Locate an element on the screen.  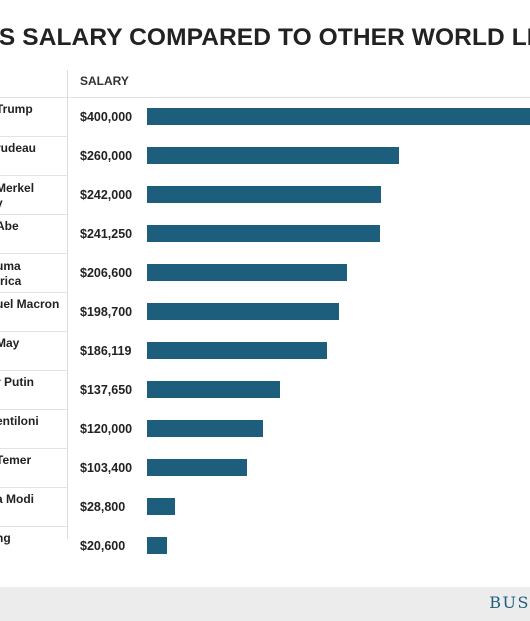
salary-label: $241,250 is located at coordinates (106, 234).